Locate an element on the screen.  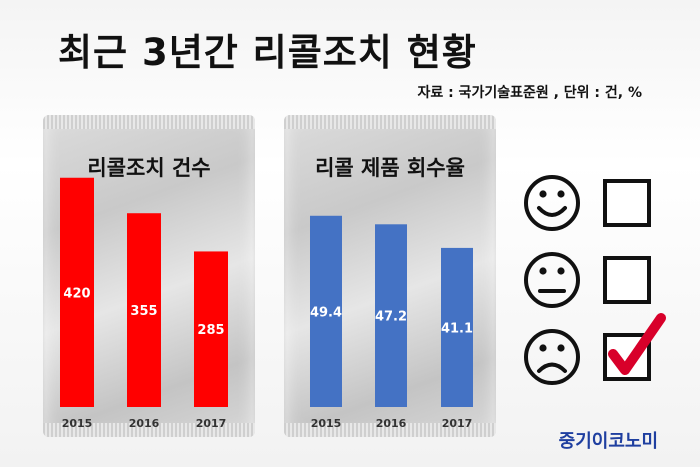
x-tick-label-1-2017: 2017 is located at coordinates (457, 423).